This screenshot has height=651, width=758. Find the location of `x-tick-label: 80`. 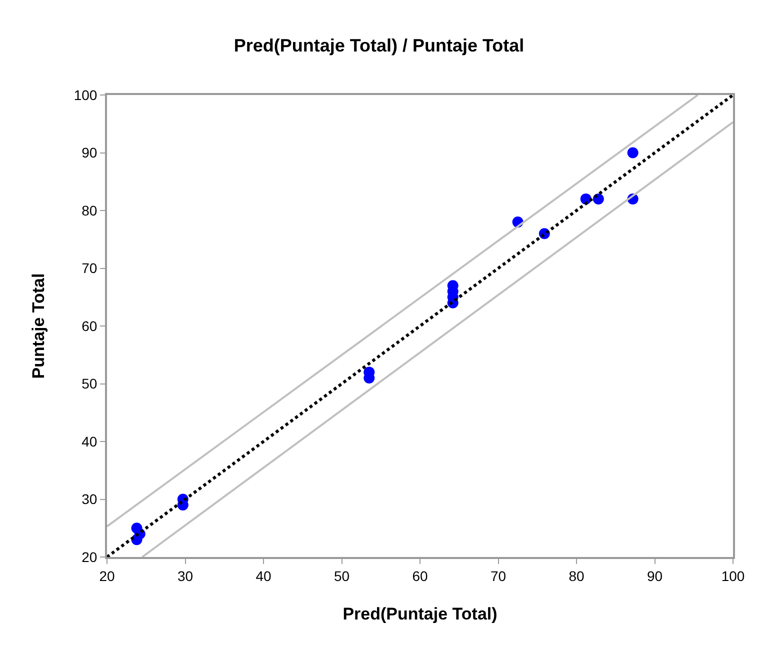

x-tick-label: 80 is located at coordinates (576, 576).